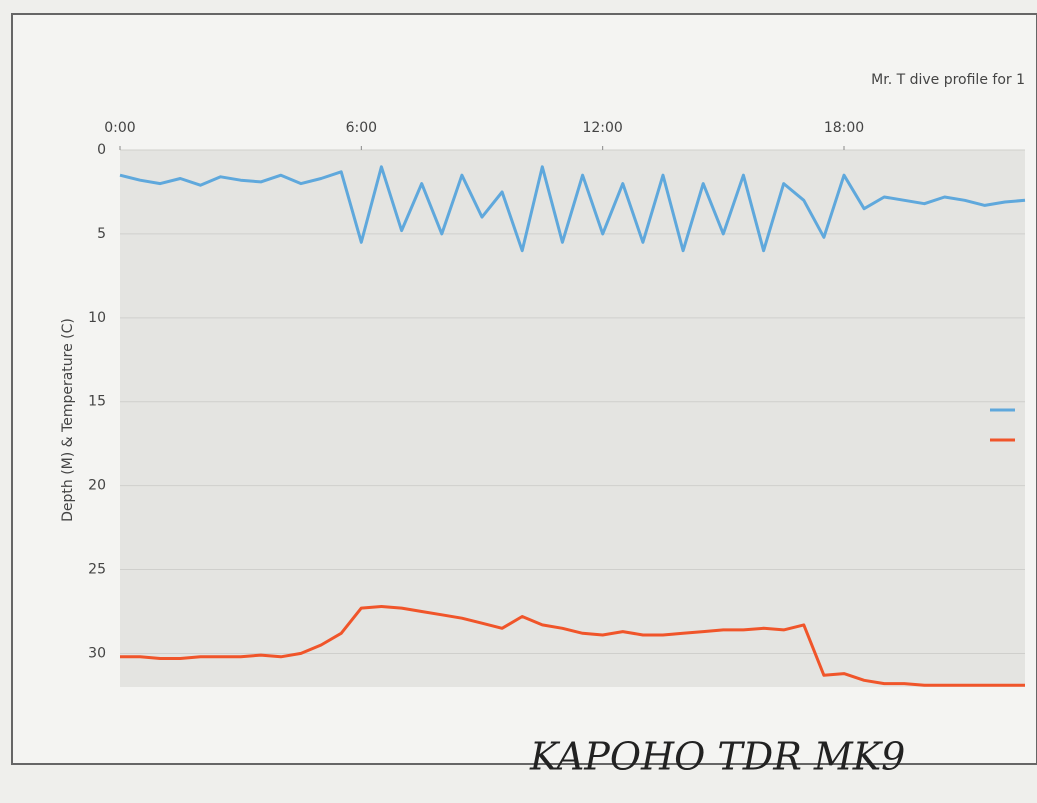 The image size is (1037, 803). I want to click on y-tick-label: 15, so click(97, 402).